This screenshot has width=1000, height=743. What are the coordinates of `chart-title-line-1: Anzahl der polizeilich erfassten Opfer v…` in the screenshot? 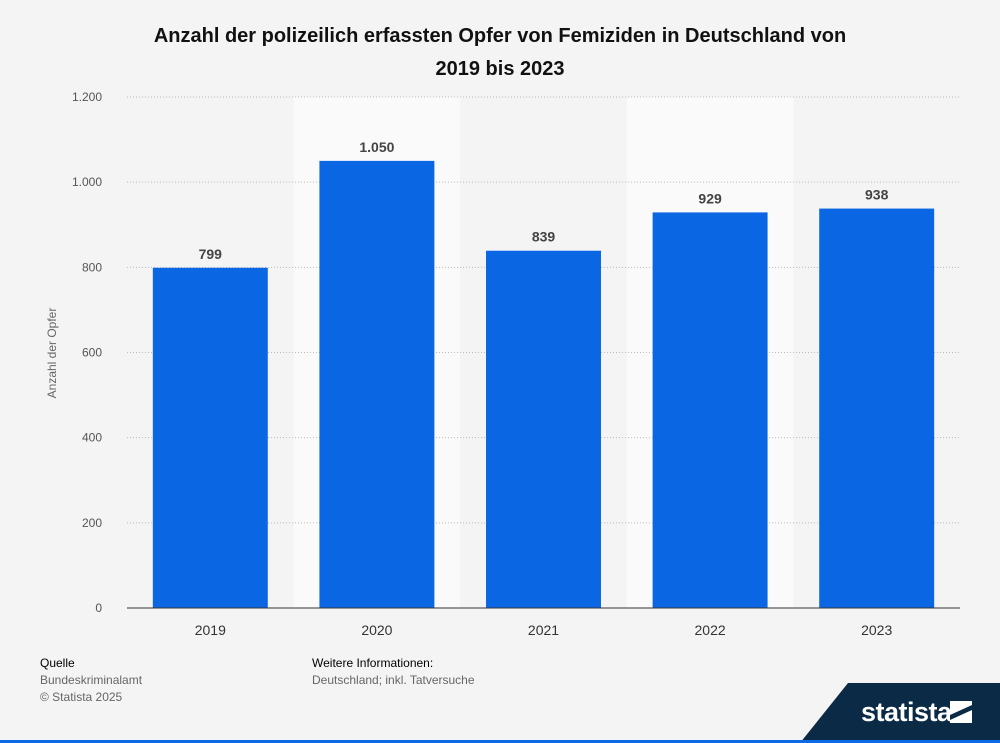 It's located at (500, 36).